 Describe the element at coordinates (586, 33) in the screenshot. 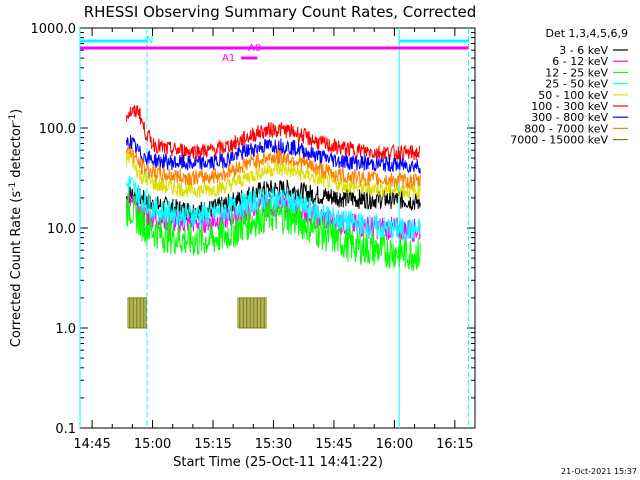

I see `legend-title: Det 1,3,4,5,6,9` at that location.